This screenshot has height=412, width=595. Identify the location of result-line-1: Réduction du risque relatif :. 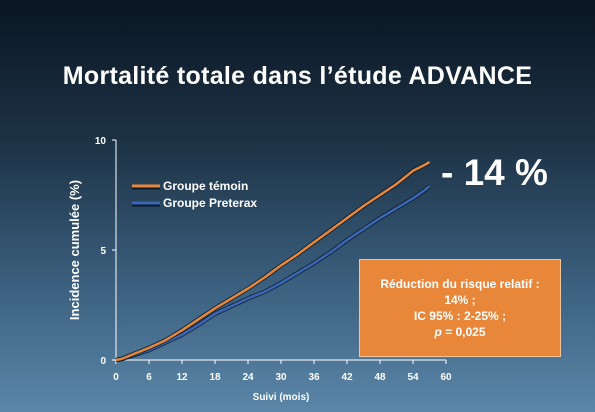
(460, 284).